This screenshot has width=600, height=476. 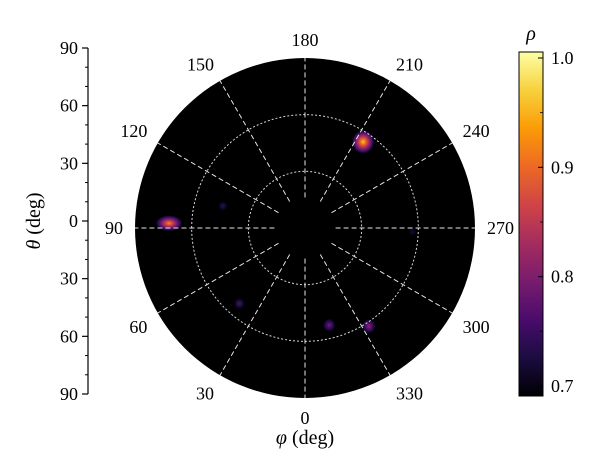 What do you see at coordinates (476, 327) in the screenshot?
I see `phi-tick-label: 300` at bounding box center [476, 327].